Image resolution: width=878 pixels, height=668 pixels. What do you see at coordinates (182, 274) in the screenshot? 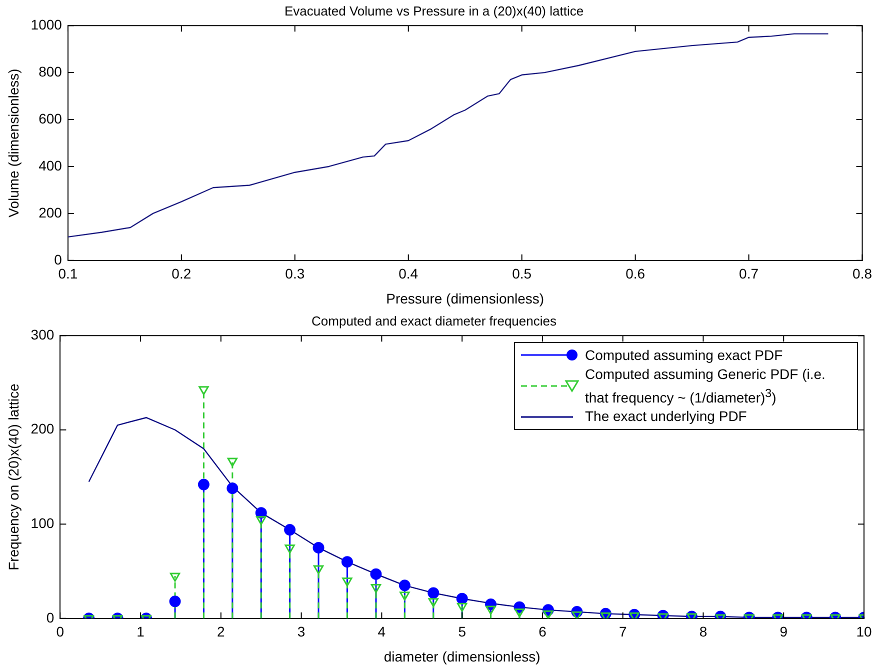
I see `x-tick-label: 0.2` at bounding box center [182, 274].